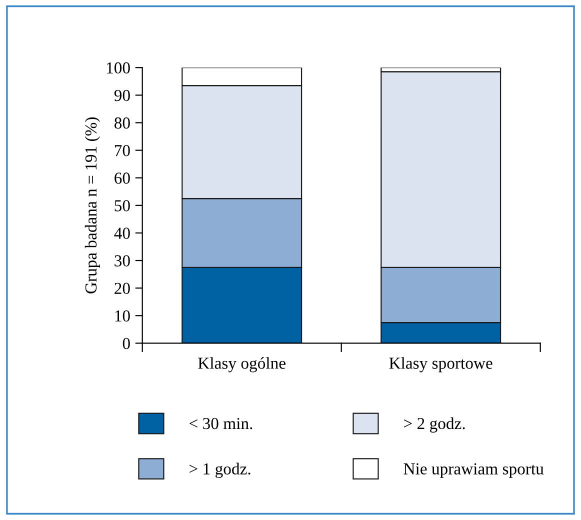 This screenshot has width=581, height=520. What do you see at coordinates (221, 424) in the screenshot?
I see `legend-label: < 30 min.` at bounding box center [221, 424].